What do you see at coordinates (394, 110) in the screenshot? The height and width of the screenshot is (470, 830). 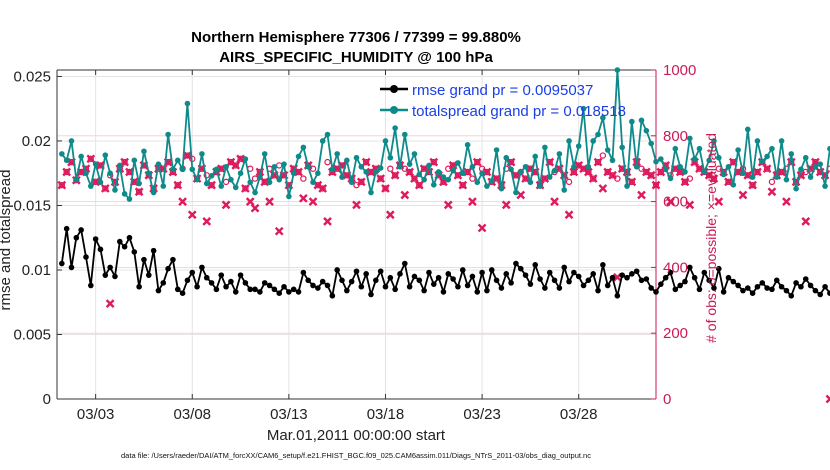 I see `legend-spread-marker` at bounding box center [394, 110].